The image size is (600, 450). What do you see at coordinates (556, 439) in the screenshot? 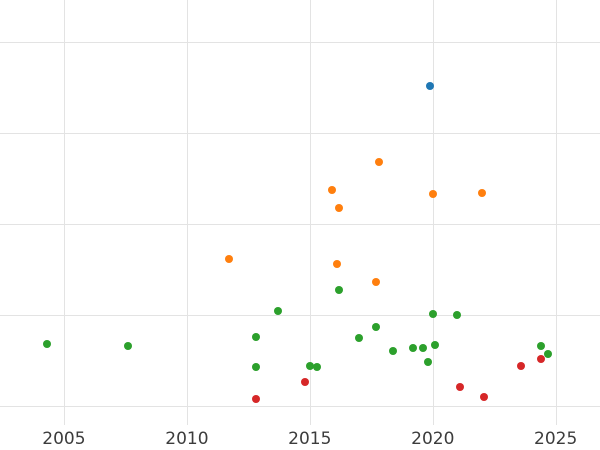
I see `x-tick-label: 2025` at bounding box center [556, 439].